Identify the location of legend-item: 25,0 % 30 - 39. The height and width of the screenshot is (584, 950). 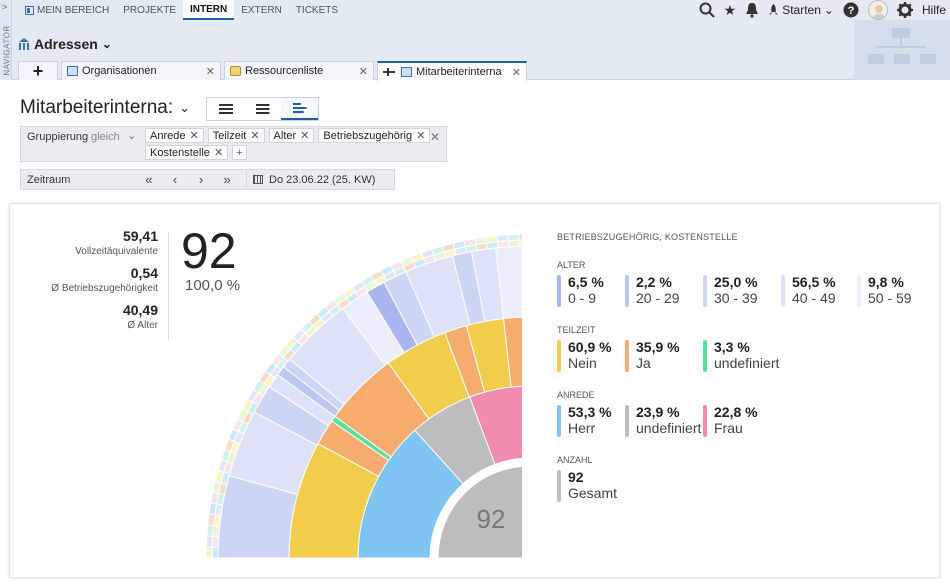
(742, 290).